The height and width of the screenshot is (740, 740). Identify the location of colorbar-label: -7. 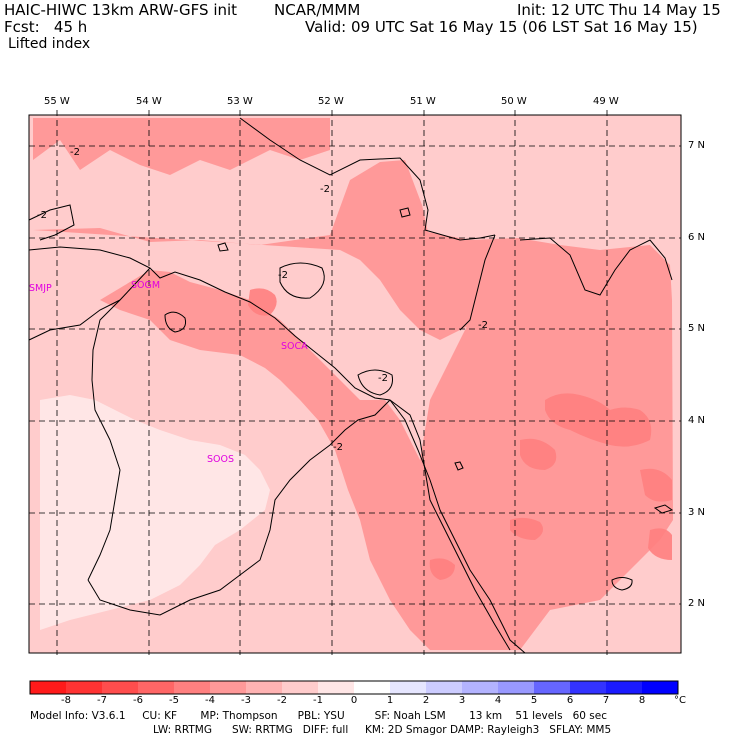
(102, 700).